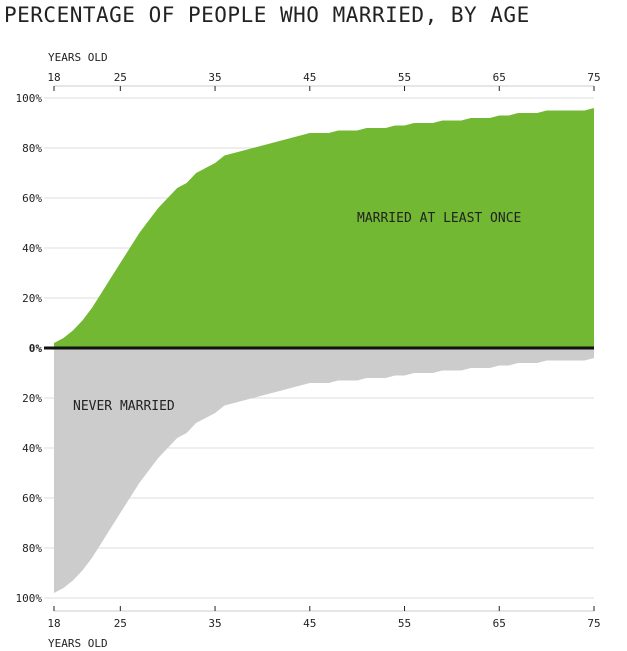  What do you see at coordinates (36, 348) in the screenshot?
I see `y-tick-label: 0%` at bounding box center [36, 348].